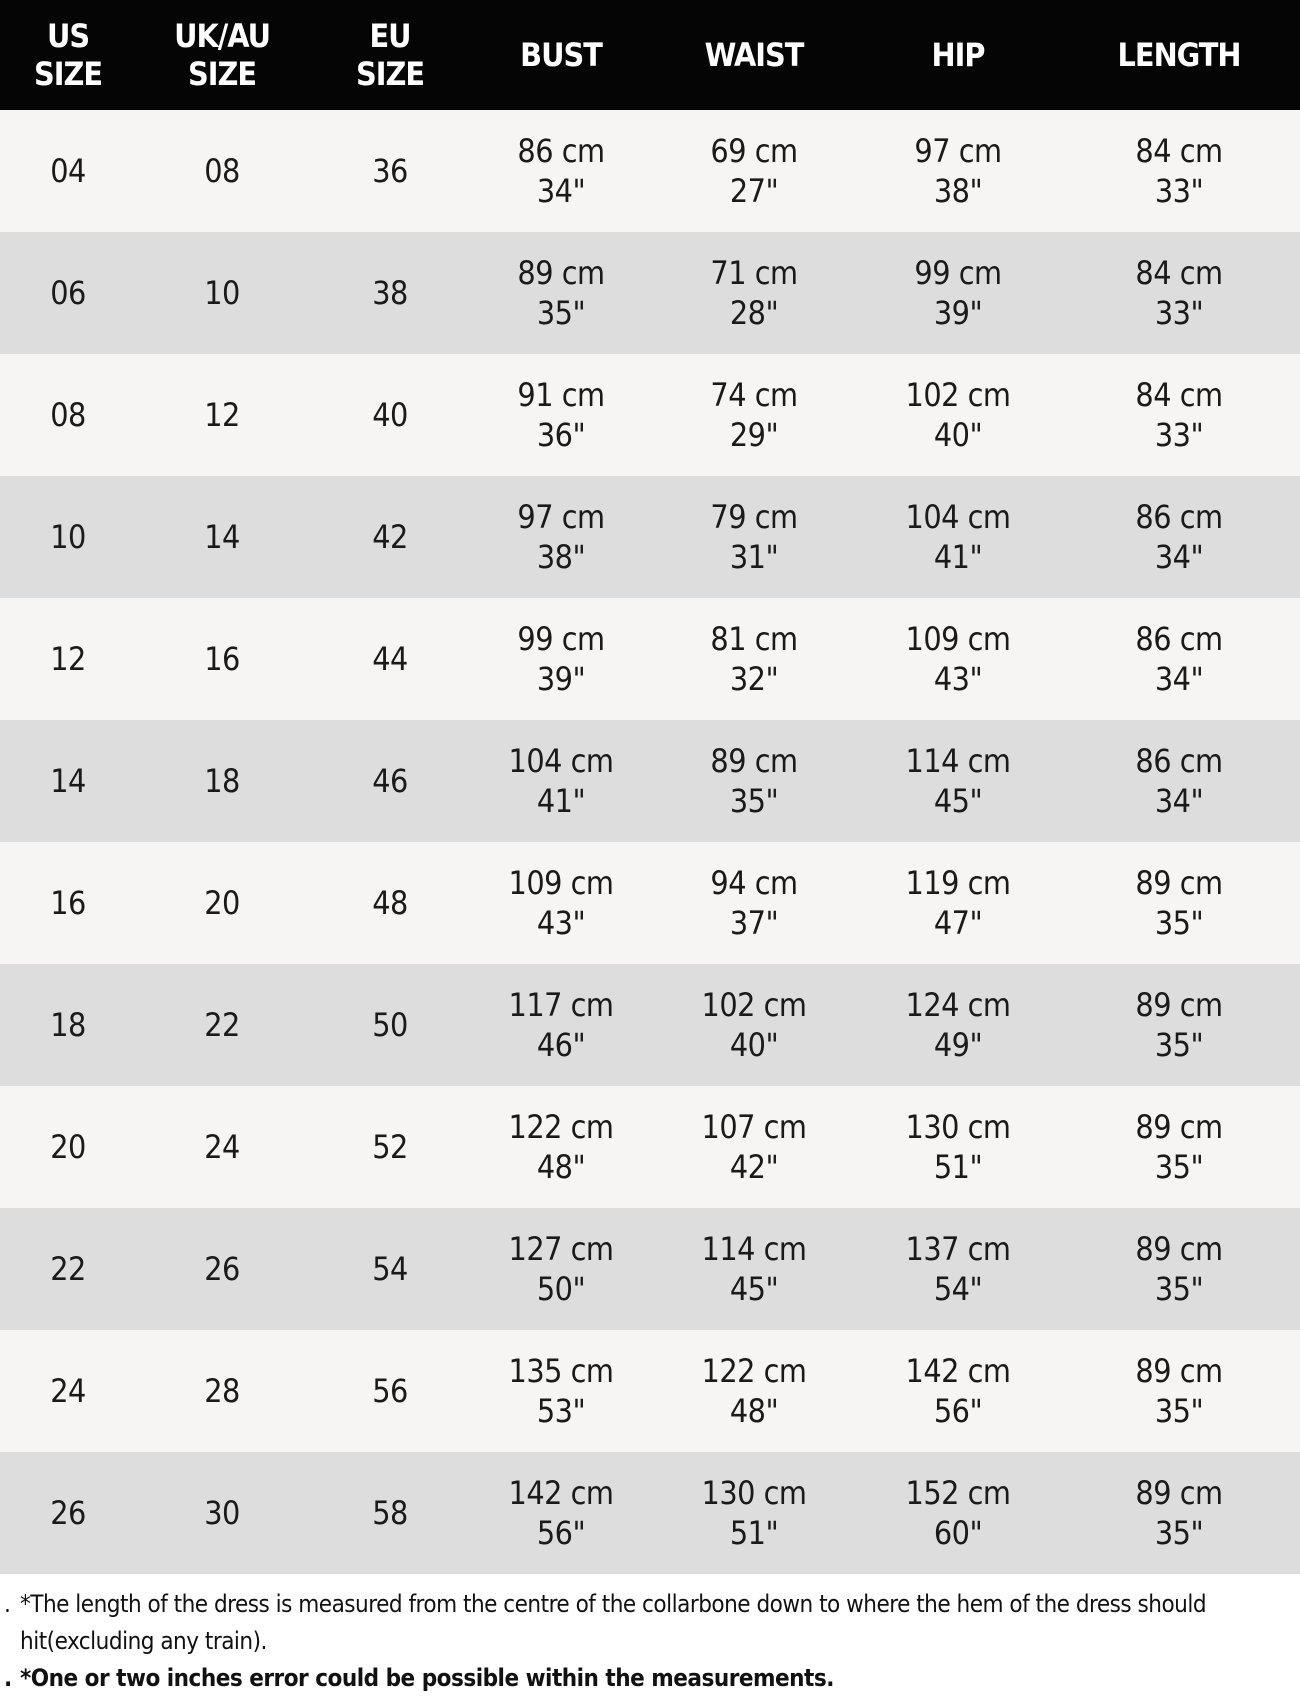 This screenshot has height=1697, width=1300. What do you see at coordinates (561, 1005) in the screenshot?
I see `value-cm: 117 cm` at bounding box center [561, 1005].